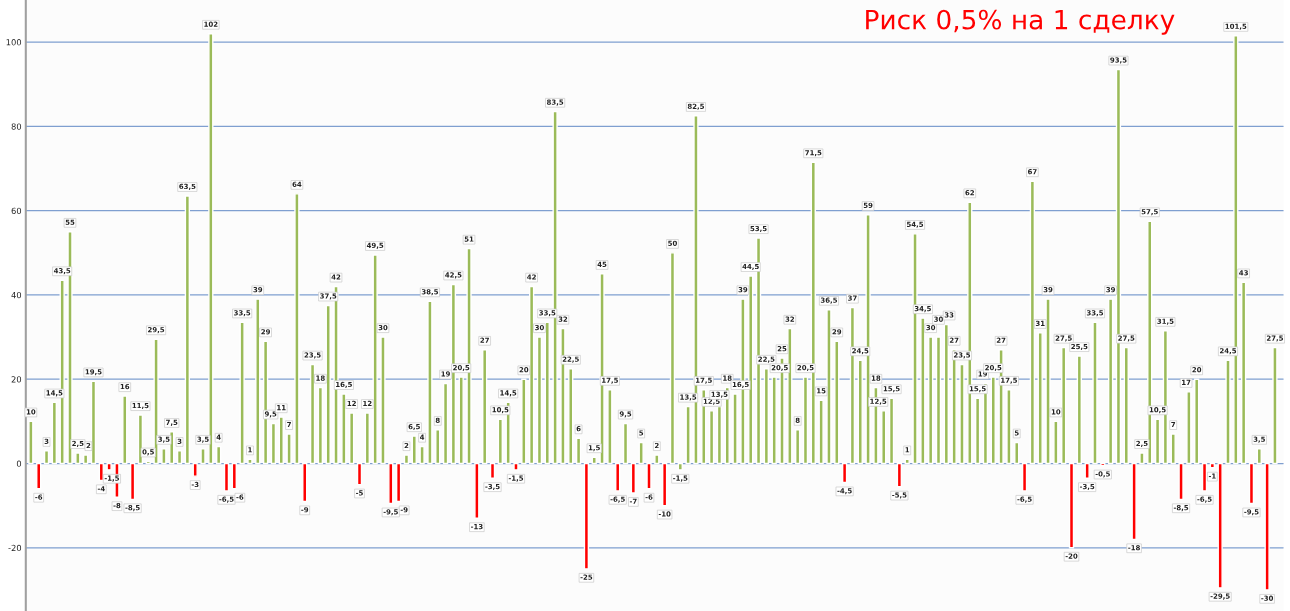 The image size is (1290, 611). What do you see at coordinates (16, 210) in the screenshot?
I see `y-tick-label: 60` at bounding box center [16, 210].